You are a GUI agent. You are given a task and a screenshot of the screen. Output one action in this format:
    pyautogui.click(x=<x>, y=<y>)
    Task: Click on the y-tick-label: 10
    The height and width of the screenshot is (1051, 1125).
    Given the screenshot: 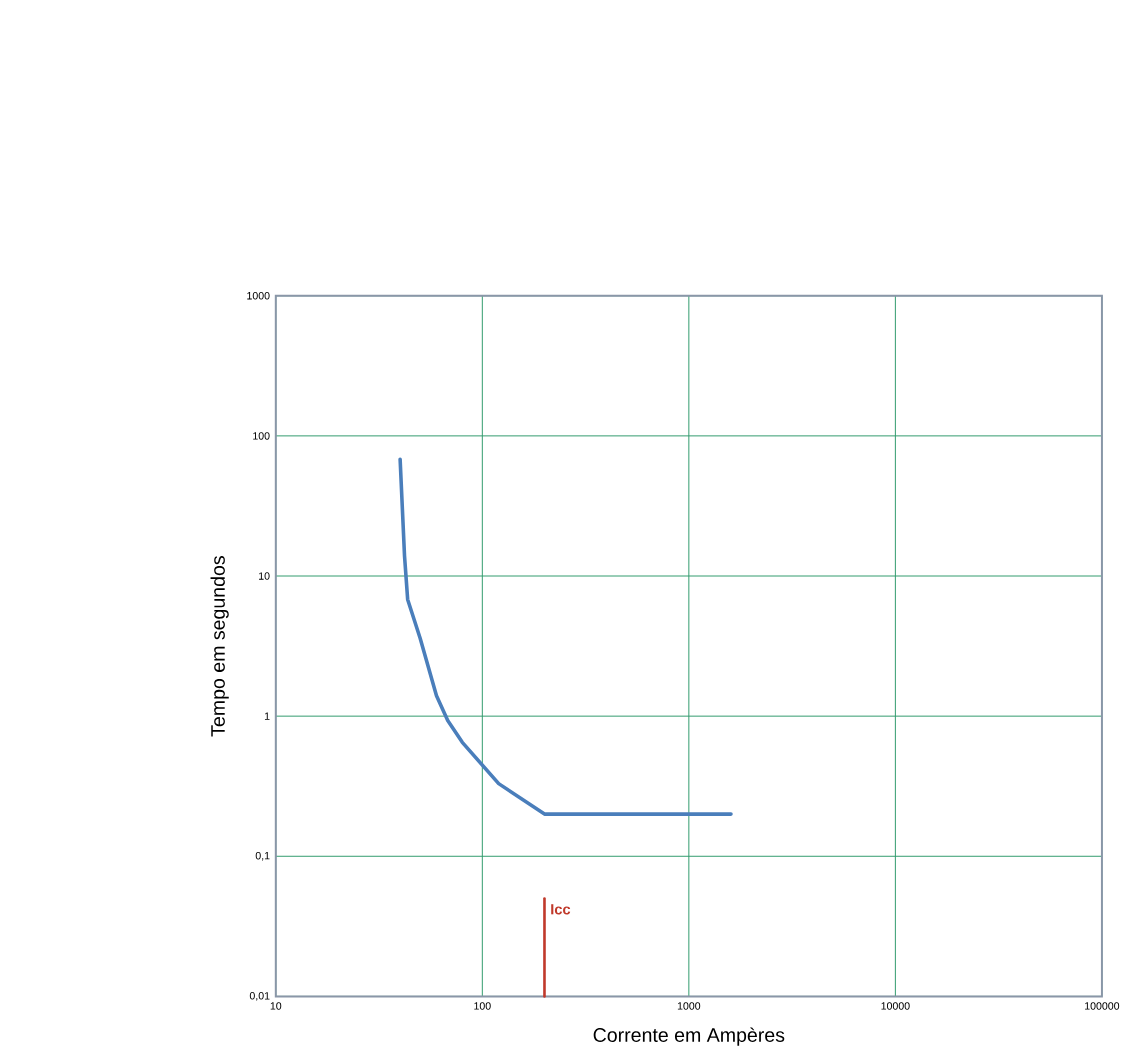 What is the action you would take?
    pyautogui.click(x=264, y=576)
    